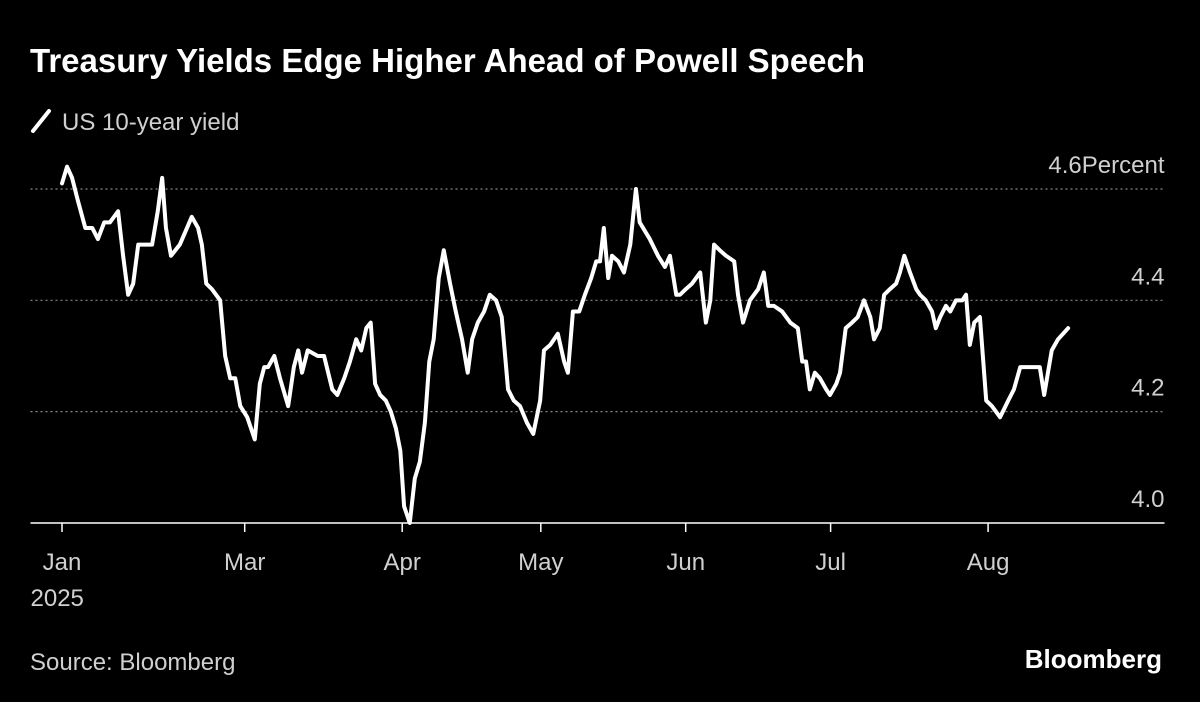  I want to click on x-tick-label: May, so click(540, 562).